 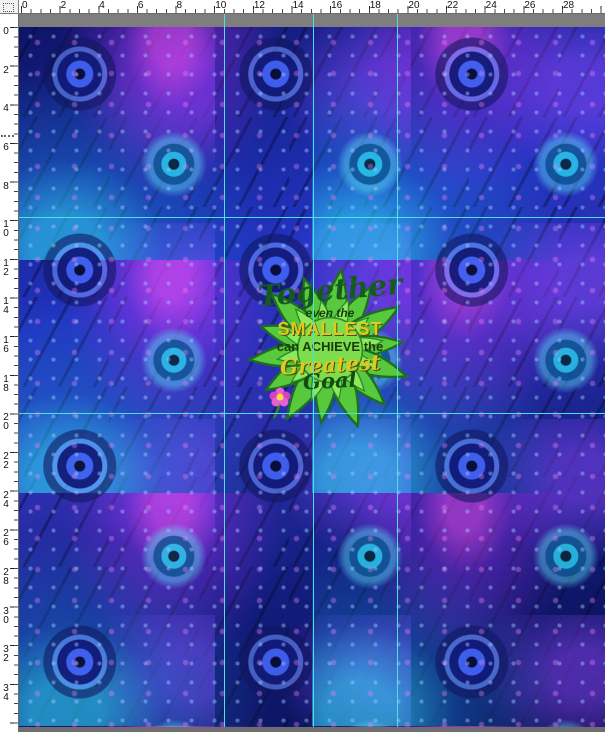 What do you see at coordinates (6, 70) in the screenshot?
I see `vertical-ruler-label: 2` at bounding box center [6, 70].